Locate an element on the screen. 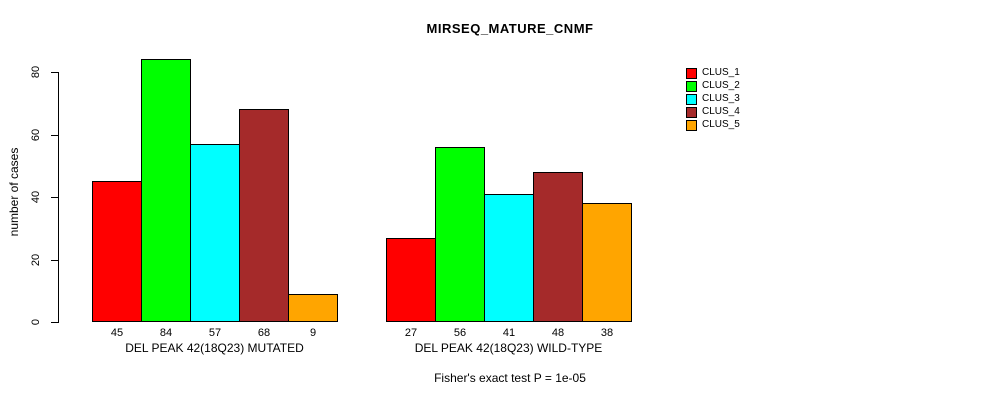 This screenshot has width=990, height=400. y-axis-tick-label: 0 is located at coordinates (36, 322).